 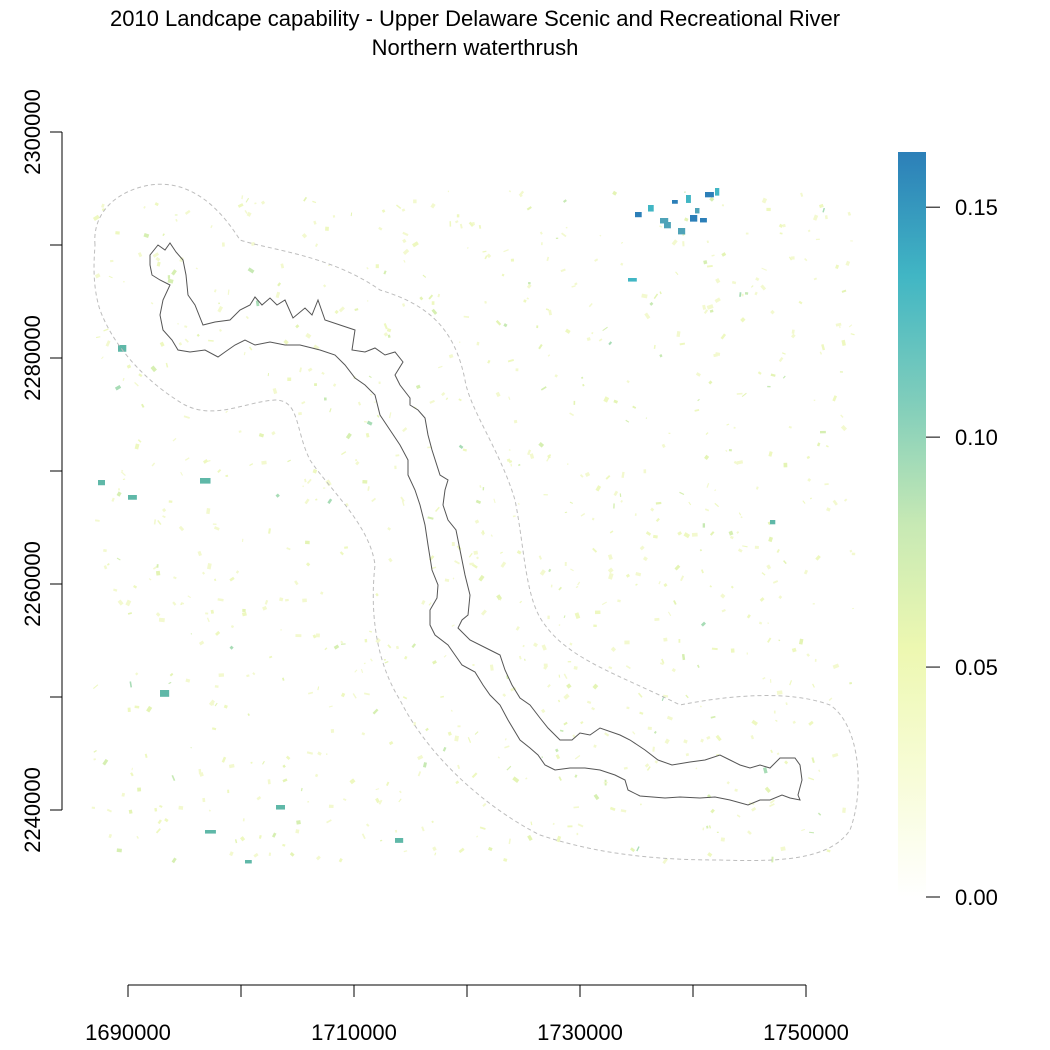 What do you see at coordinates (912, 524) in the screenshot?
I see `legend-color-bar` at bounding box center [912, 524].